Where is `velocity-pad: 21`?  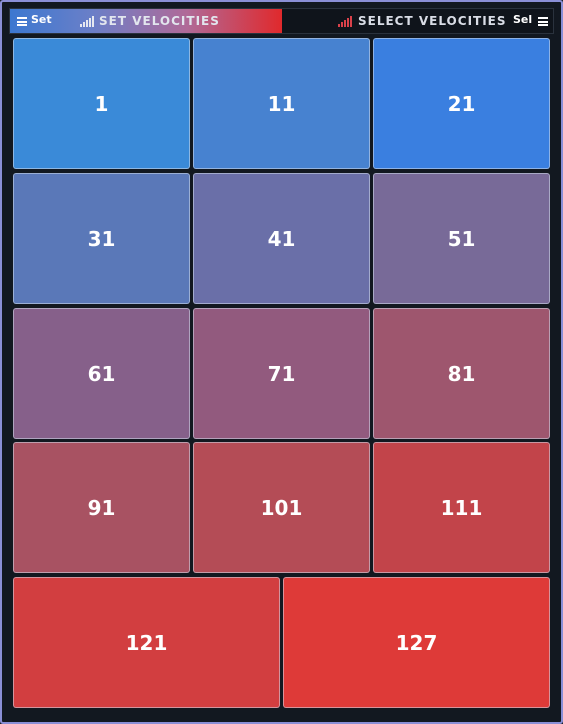
velocity-pad: 21 is located at coordinates (461, 103).